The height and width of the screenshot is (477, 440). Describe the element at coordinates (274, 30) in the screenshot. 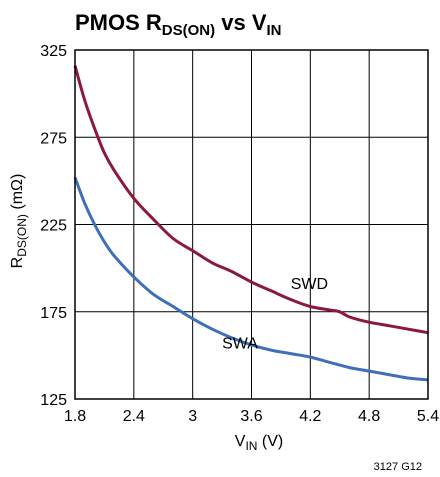

I see `title-vs-sub: IN` at that location.